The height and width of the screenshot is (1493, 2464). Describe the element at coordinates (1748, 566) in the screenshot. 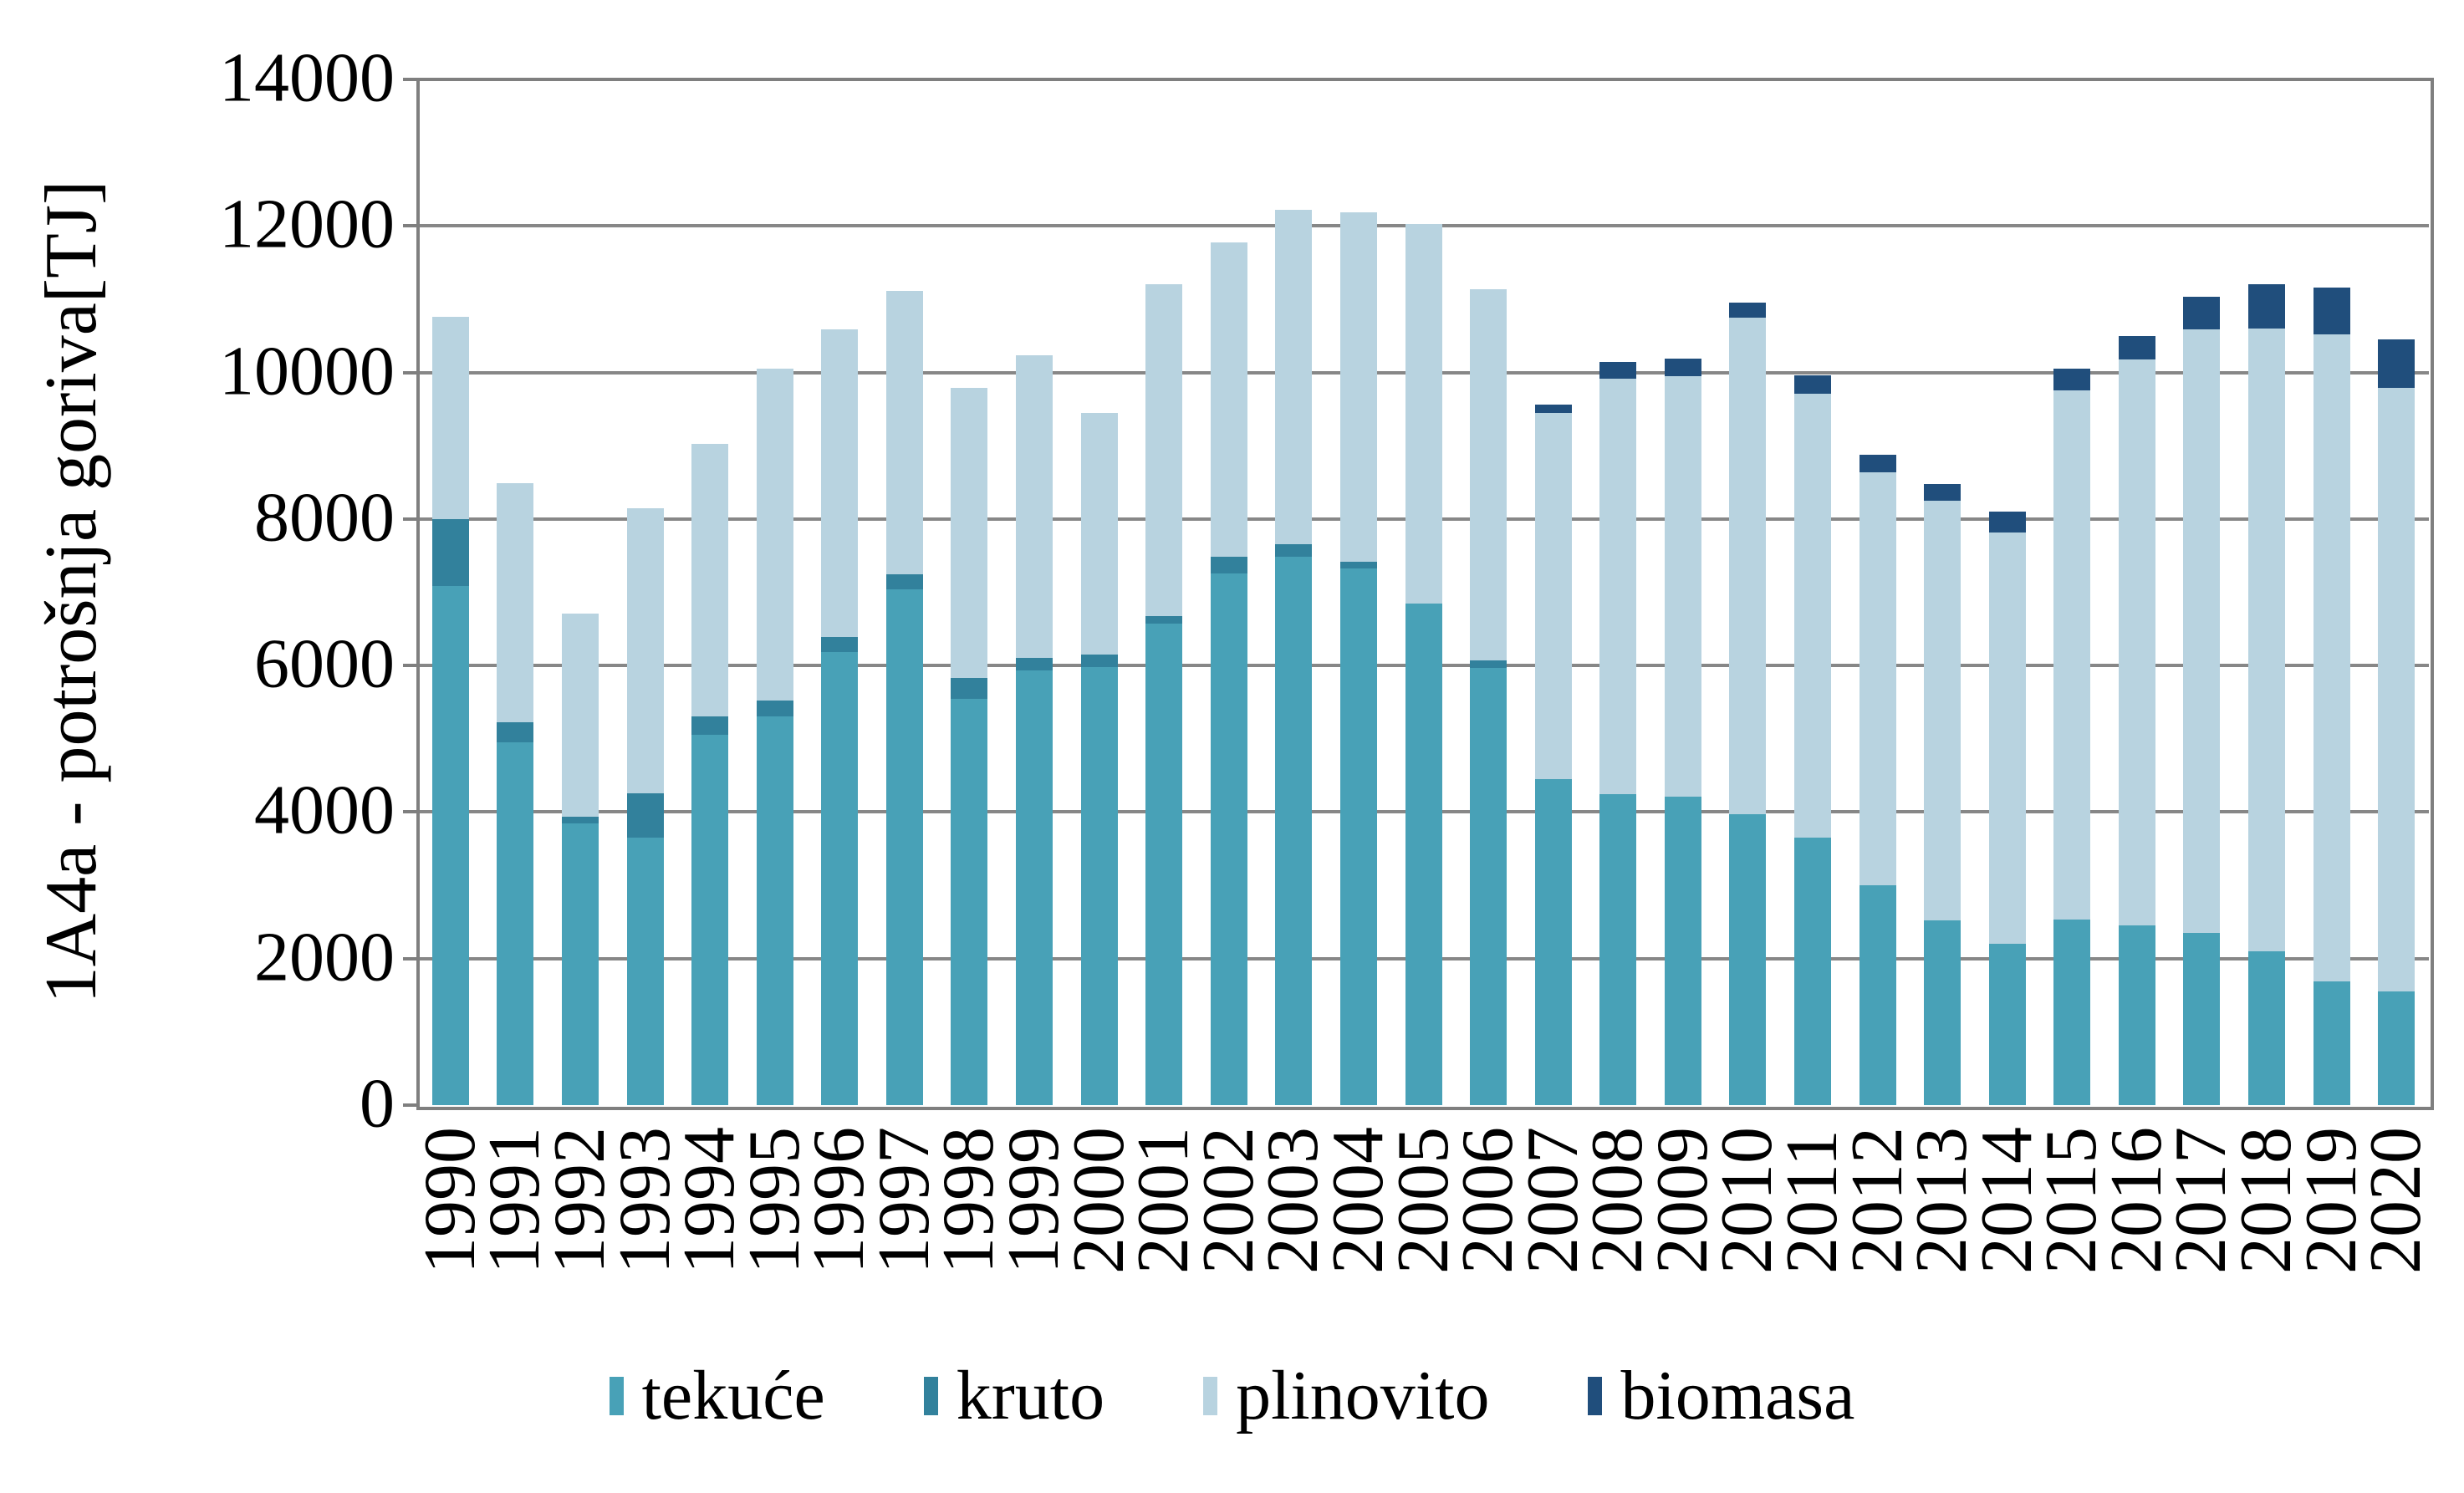

I see `bar-2010-plinovito` at that location.